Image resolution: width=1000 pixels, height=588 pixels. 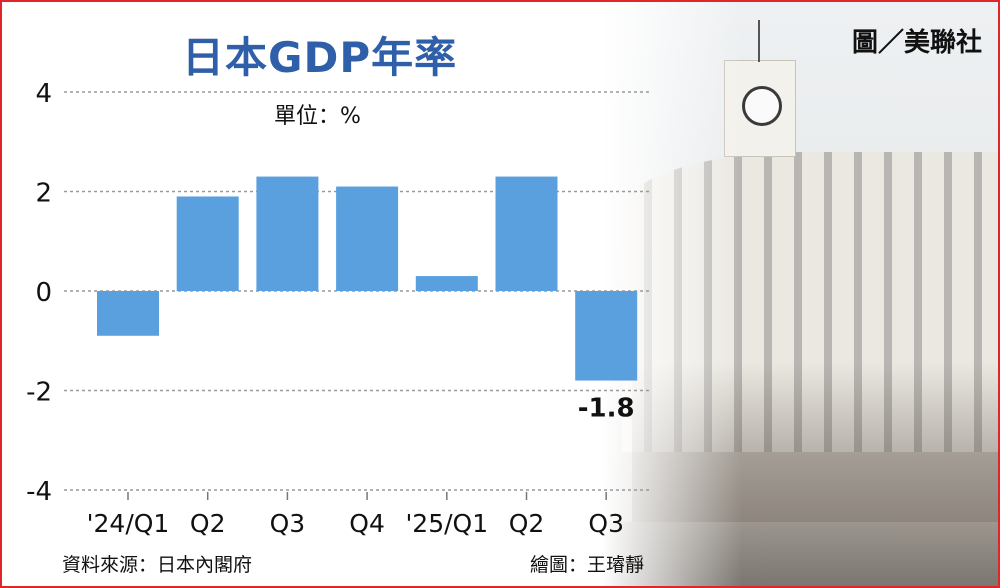 I want to click on tower-spire, so click(x=759, y=41).